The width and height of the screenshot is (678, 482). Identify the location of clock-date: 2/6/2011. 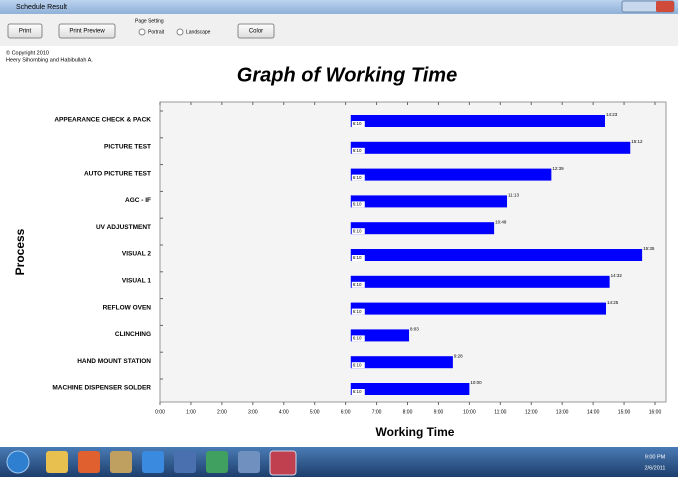
(654, 468).